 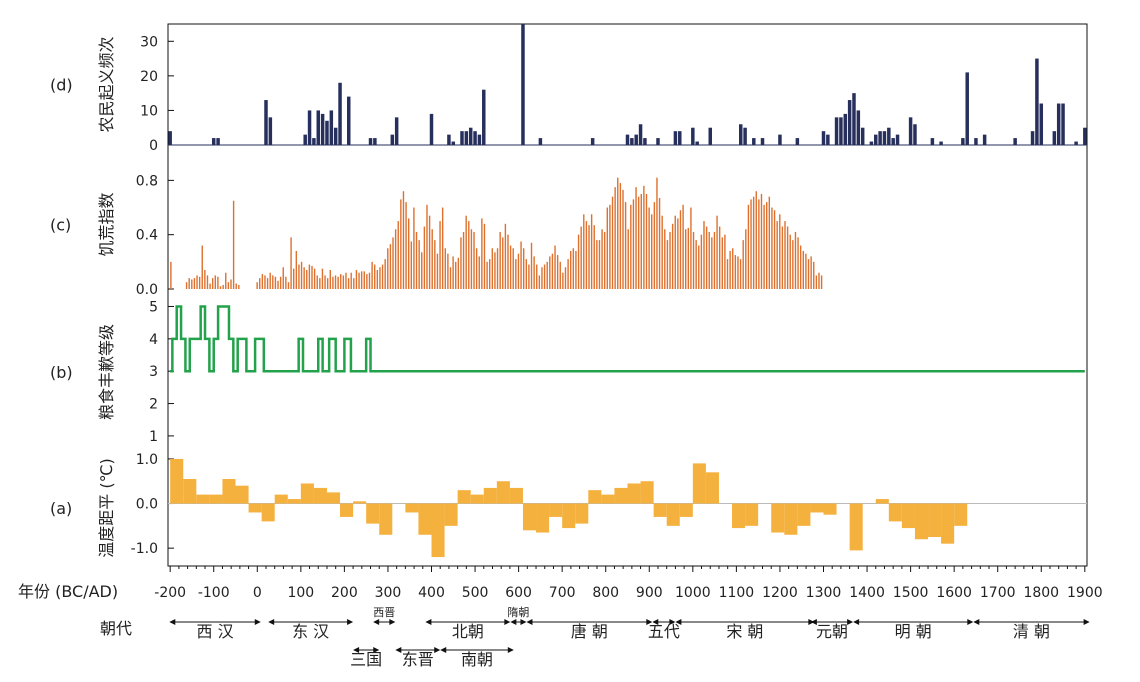 What do you see at coordinates (655, 622) in the screenshot?
I see `dynasty-arrow-left` at bounding box center [655, 622].